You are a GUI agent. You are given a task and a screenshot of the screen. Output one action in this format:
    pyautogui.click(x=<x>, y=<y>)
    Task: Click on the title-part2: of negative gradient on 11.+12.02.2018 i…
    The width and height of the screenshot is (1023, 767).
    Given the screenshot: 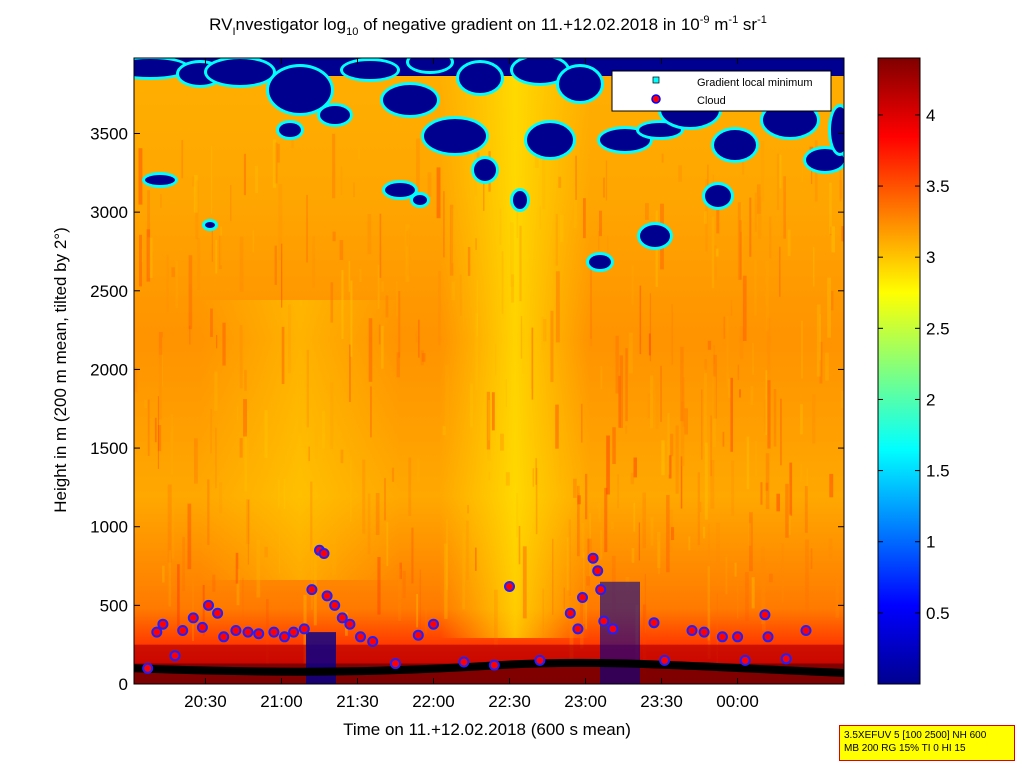 What is the action you would take?
    pyautogui.click(x=528, y=24)
    